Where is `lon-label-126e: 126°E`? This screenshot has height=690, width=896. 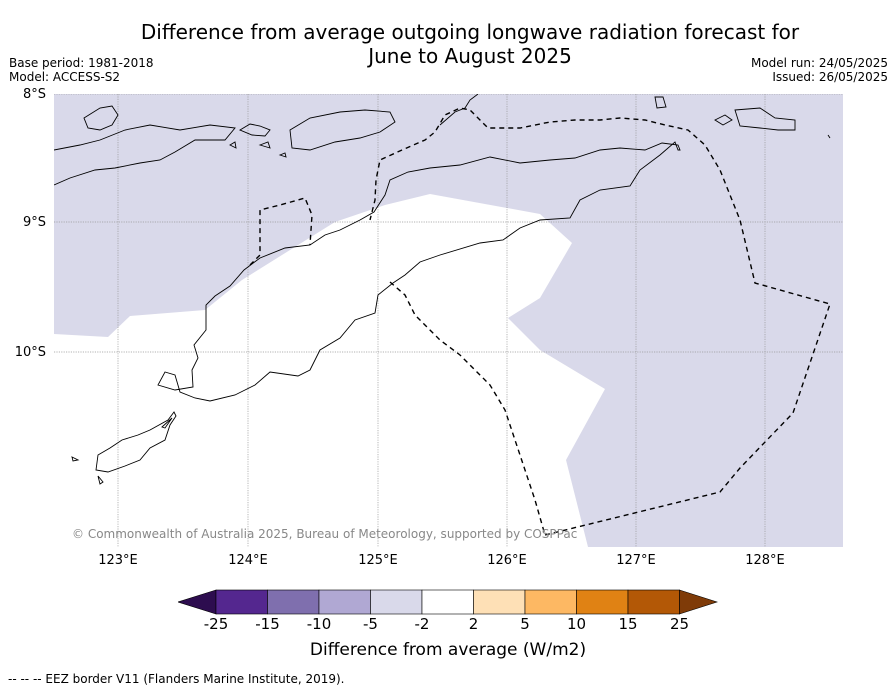
lon-label-126e: 126°E is located at coordinates (507, 560).